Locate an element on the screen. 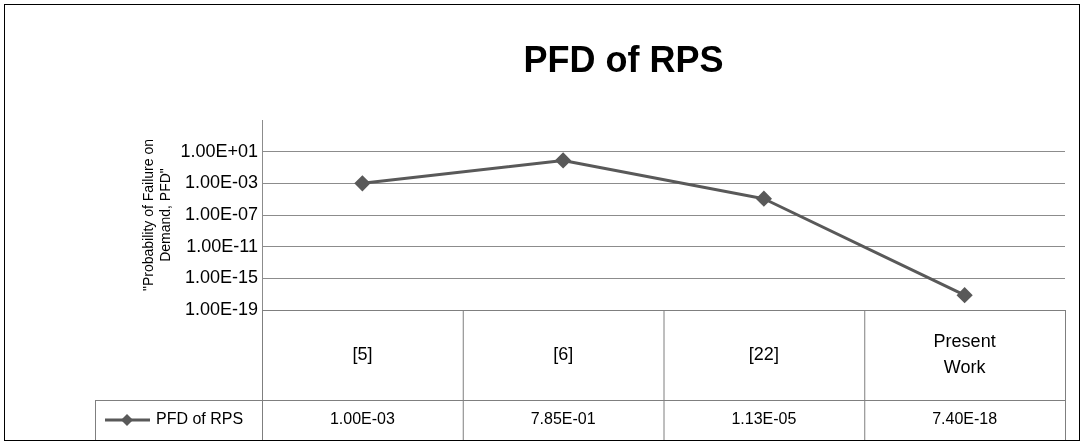 The image size is (1086, 445). data-label: 1.00E-03 is located at coordinates (362, 419).